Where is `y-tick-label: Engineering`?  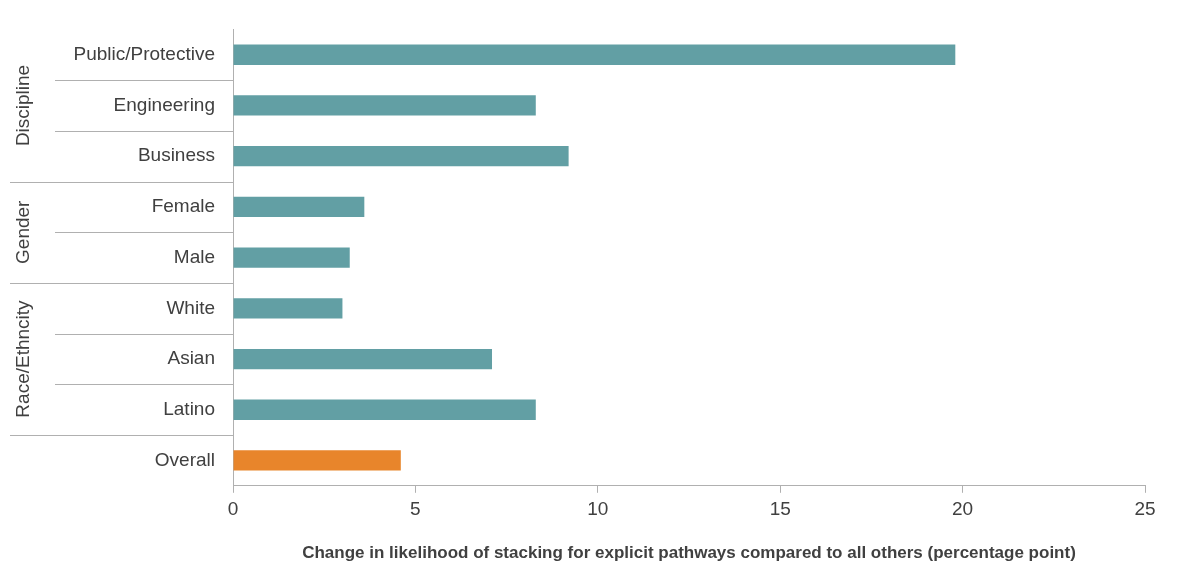 y-tick-label: Engineering is located at coordinates (164, 104).